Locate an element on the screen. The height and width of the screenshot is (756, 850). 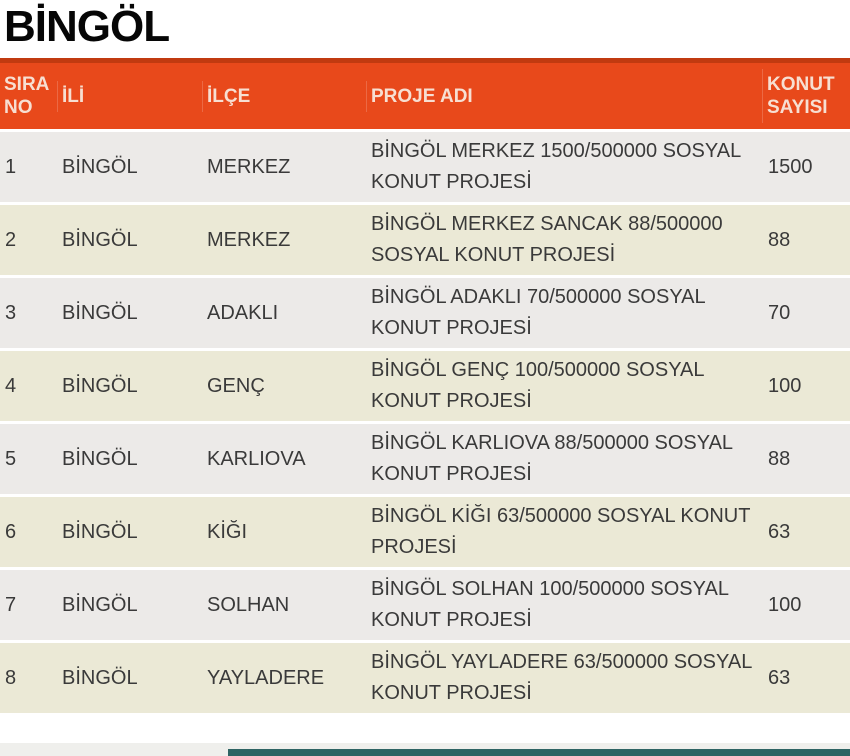
cell-sira-no: 5 is located at coordinates (11, 459).